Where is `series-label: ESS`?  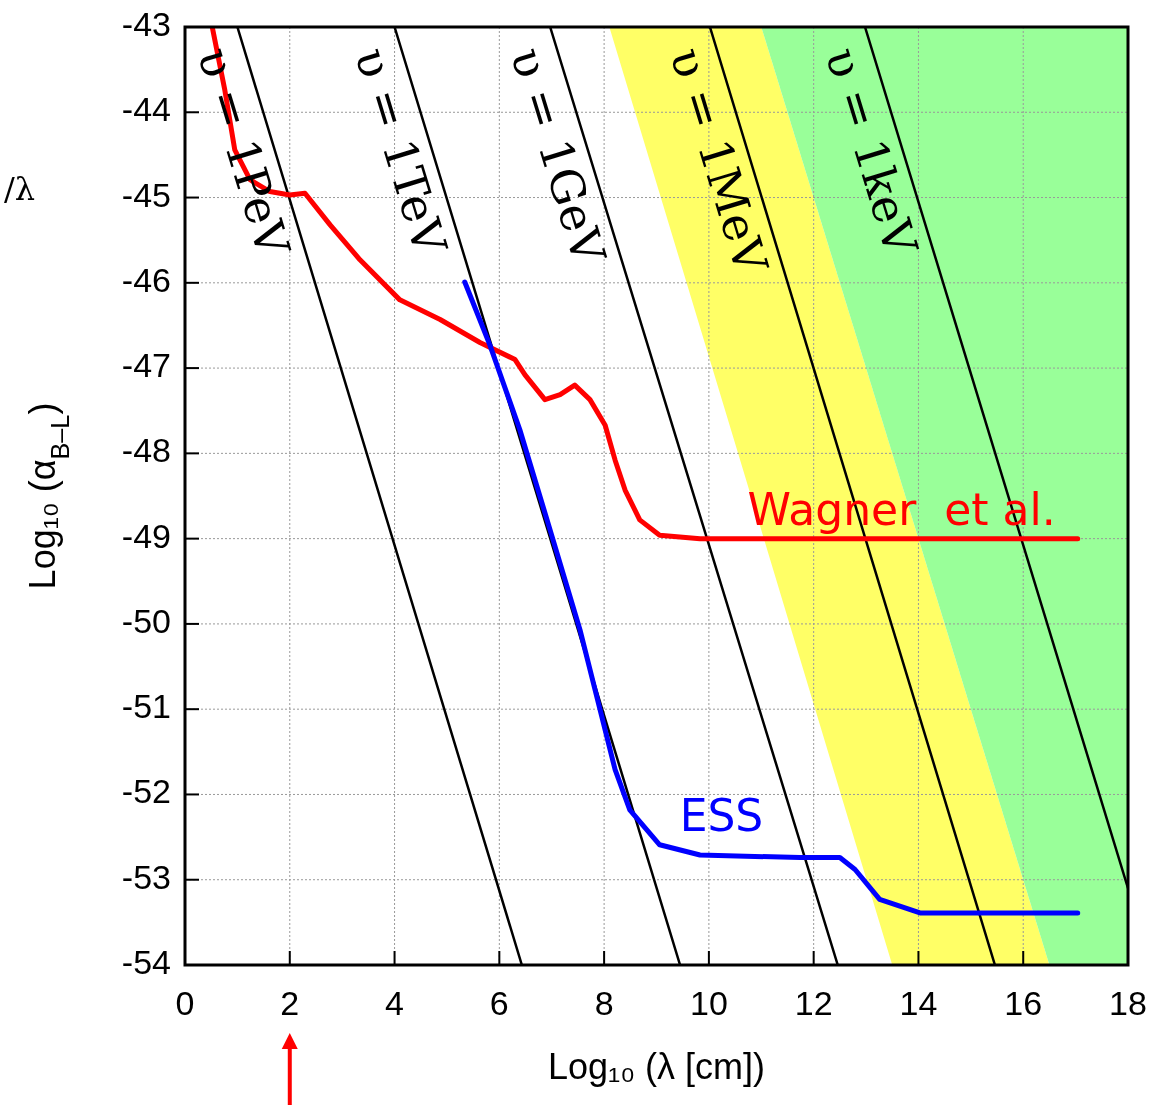 series-label: ESS is located at coordinates (721, 815).